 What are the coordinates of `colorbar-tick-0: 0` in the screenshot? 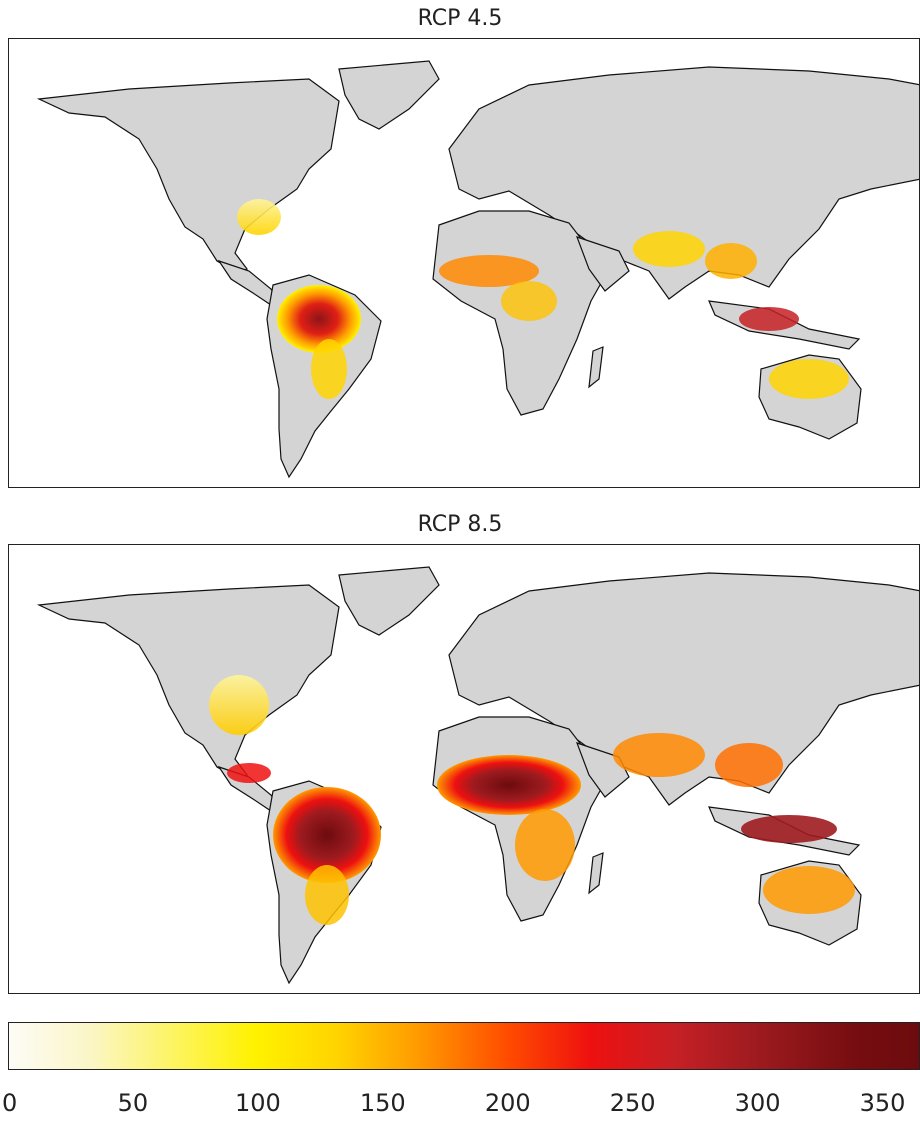 It's located at (10, 1103).